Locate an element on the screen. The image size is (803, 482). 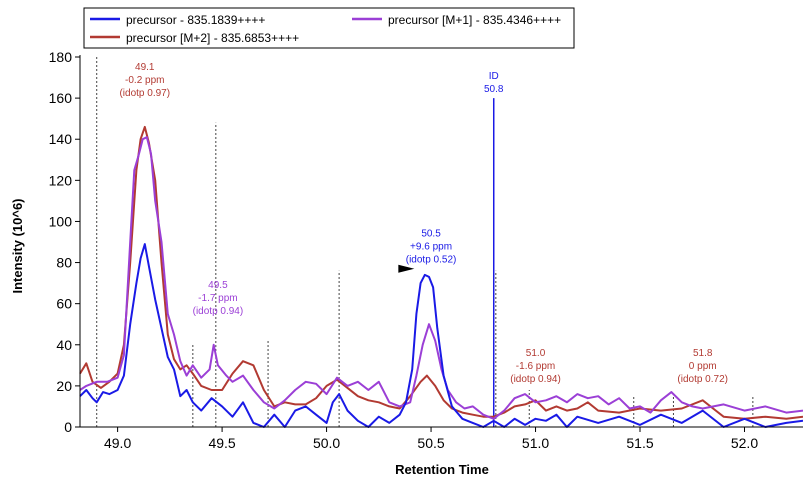
x-tick-label: 50.0 is located at coordinates (326, 443).